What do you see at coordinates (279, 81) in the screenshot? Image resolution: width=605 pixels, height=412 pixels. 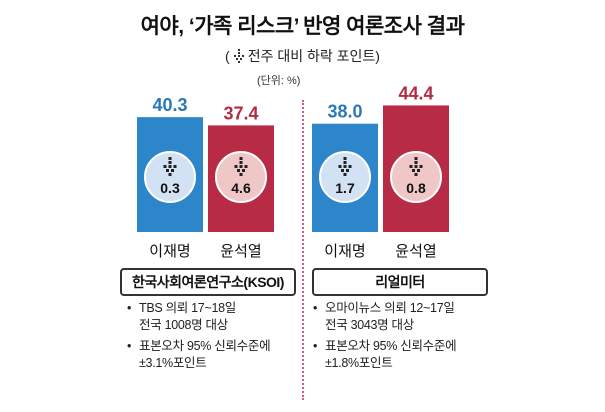 I see `unit-label: (단위: %)` at bounding box center [279, 81].